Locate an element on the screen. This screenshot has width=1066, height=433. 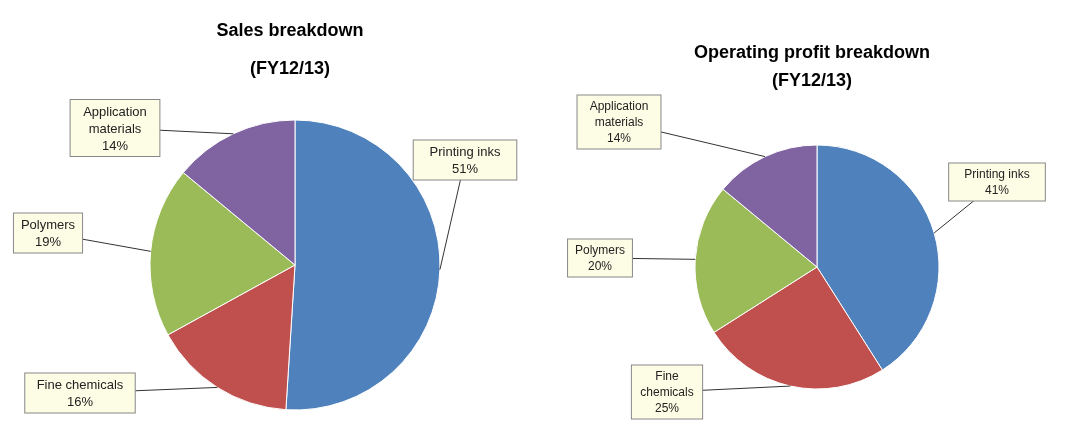
chart-title: Operating profit breakdown is located at coordinates (812, 52).